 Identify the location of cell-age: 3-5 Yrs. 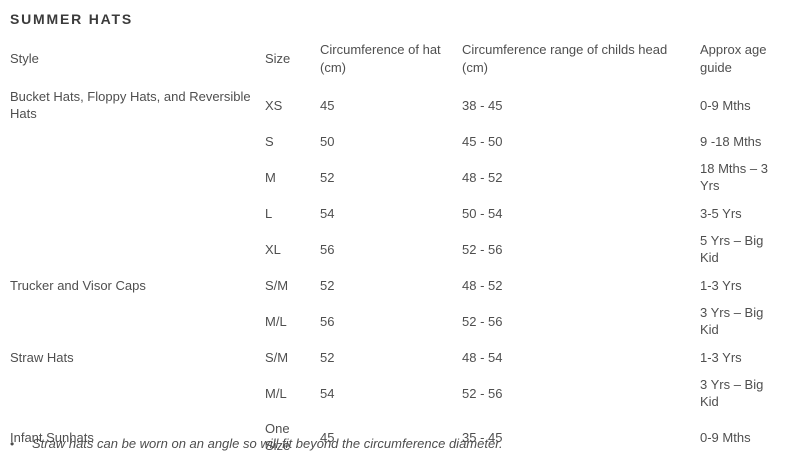
(721, 213).